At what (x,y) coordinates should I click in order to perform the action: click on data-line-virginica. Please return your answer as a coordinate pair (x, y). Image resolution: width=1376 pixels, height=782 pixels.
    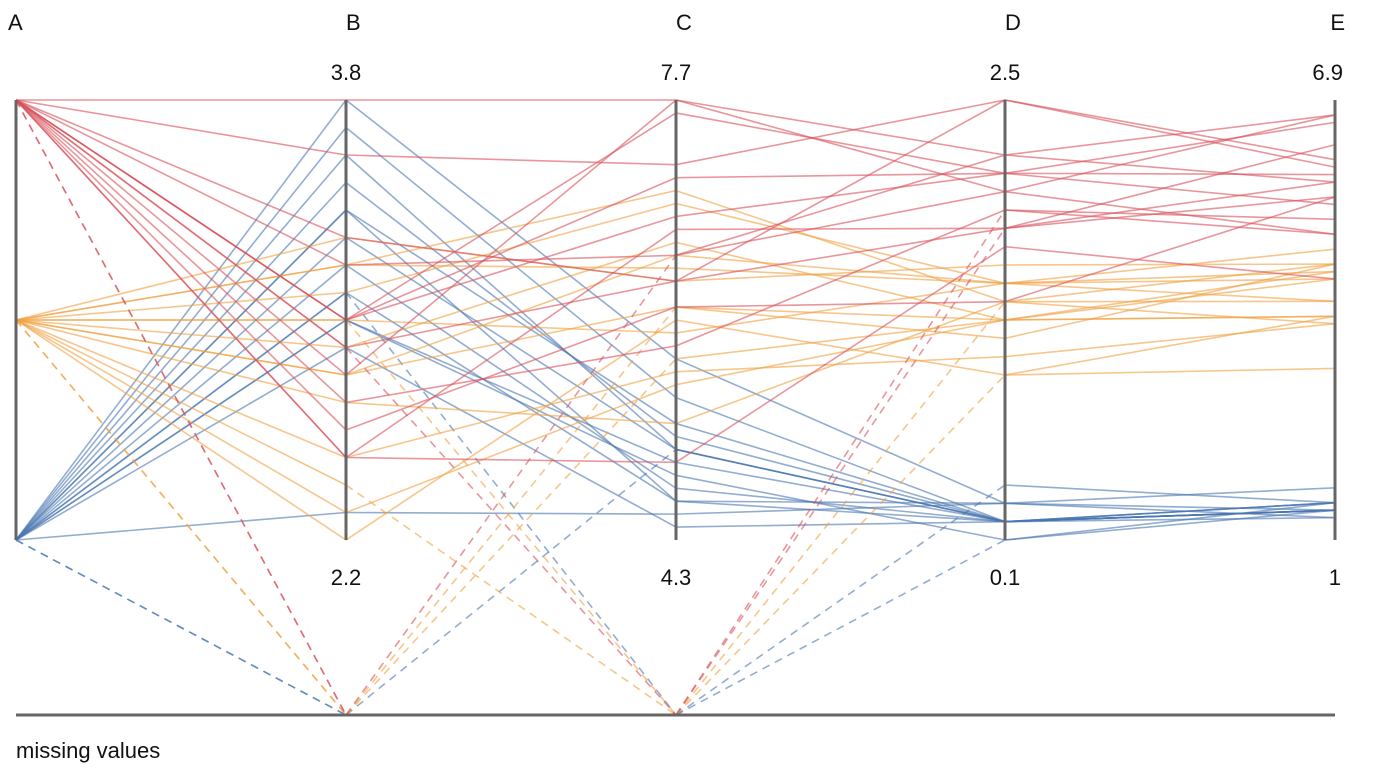
    Looking at the image, I should click on (675, 132).